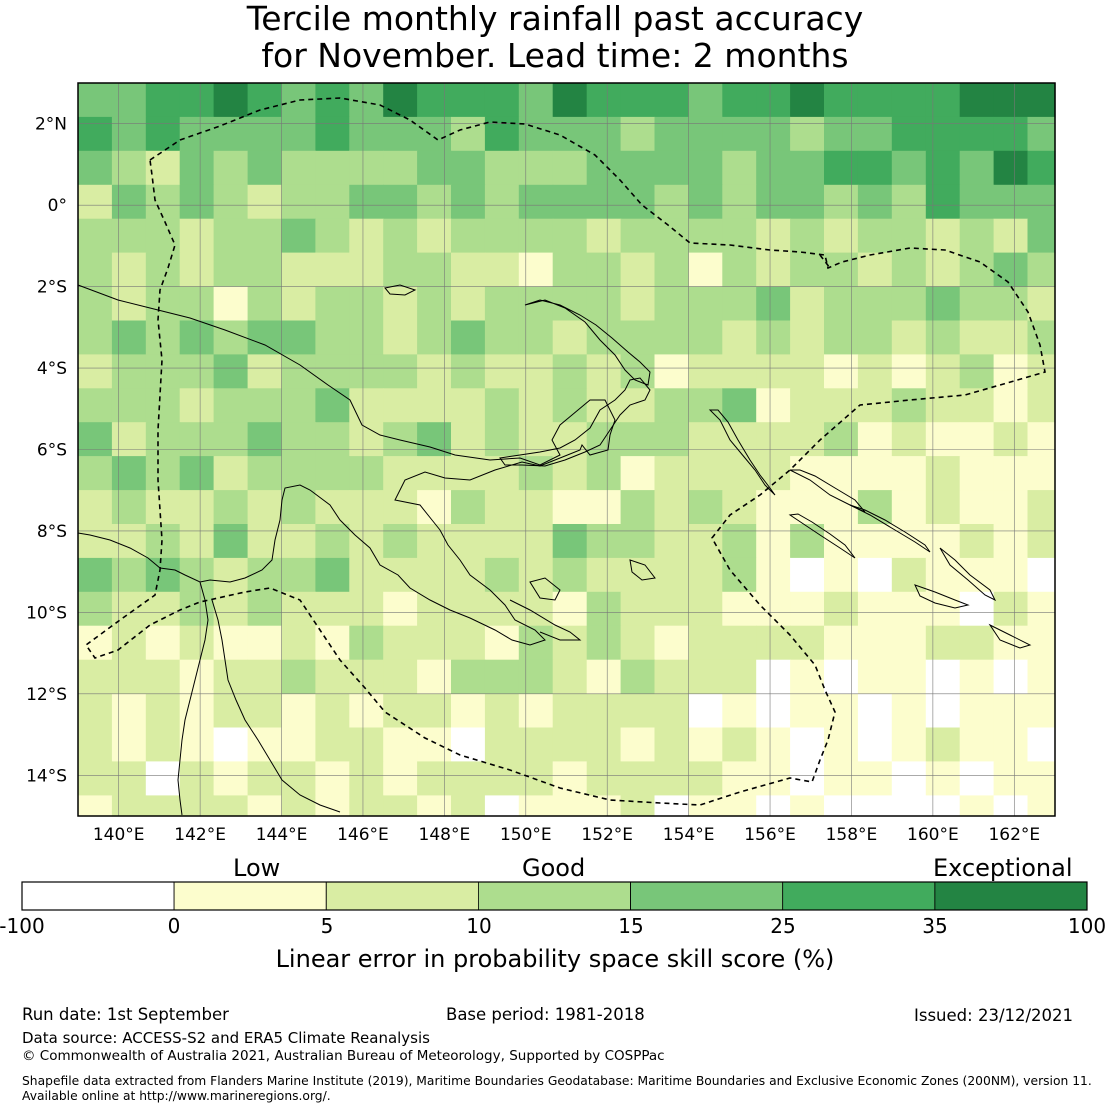 This screenshot has width=1110, height=1110. I want to click on manus-coast, so click(400, 290).